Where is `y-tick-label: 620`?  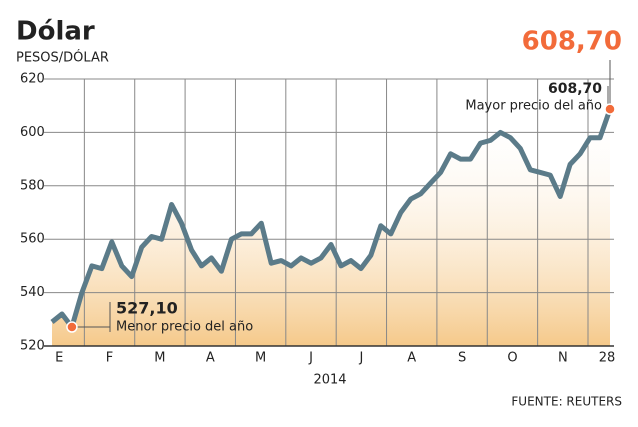 y-tick-label: 620 is located at coordinates (32, 79).